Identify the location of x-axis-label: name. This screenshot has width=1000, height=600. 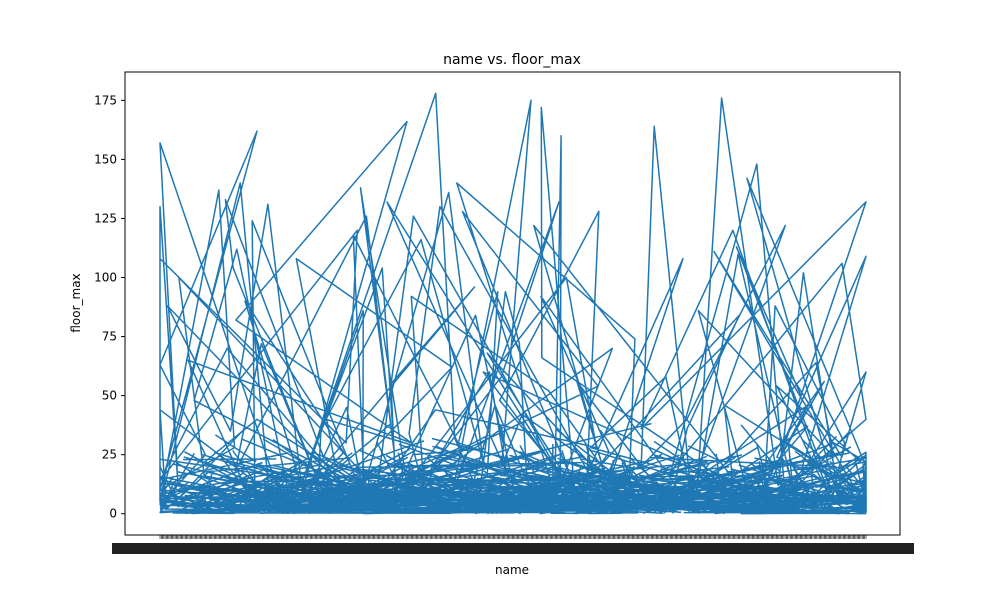
(512, 570).